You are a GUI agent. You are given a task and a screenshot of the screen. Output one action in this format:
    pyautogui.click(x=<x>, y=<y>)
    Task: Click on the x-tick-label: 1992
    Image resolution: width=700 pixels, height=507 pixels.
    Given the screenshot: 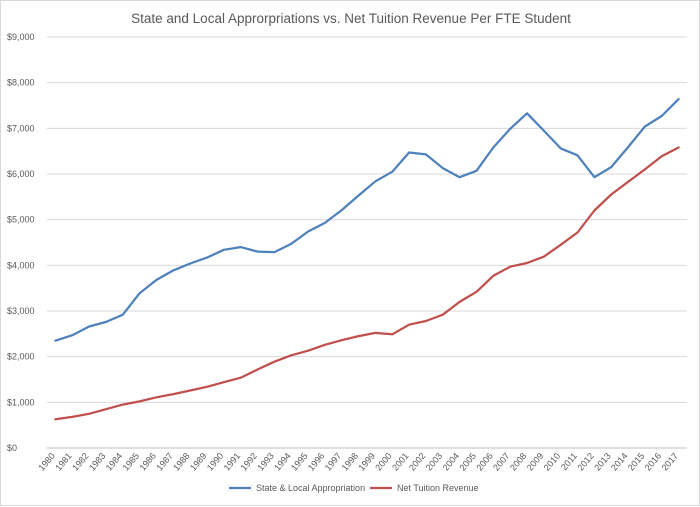 What is the action you would take?
    pyautogui.click(x=249, y=462)
    